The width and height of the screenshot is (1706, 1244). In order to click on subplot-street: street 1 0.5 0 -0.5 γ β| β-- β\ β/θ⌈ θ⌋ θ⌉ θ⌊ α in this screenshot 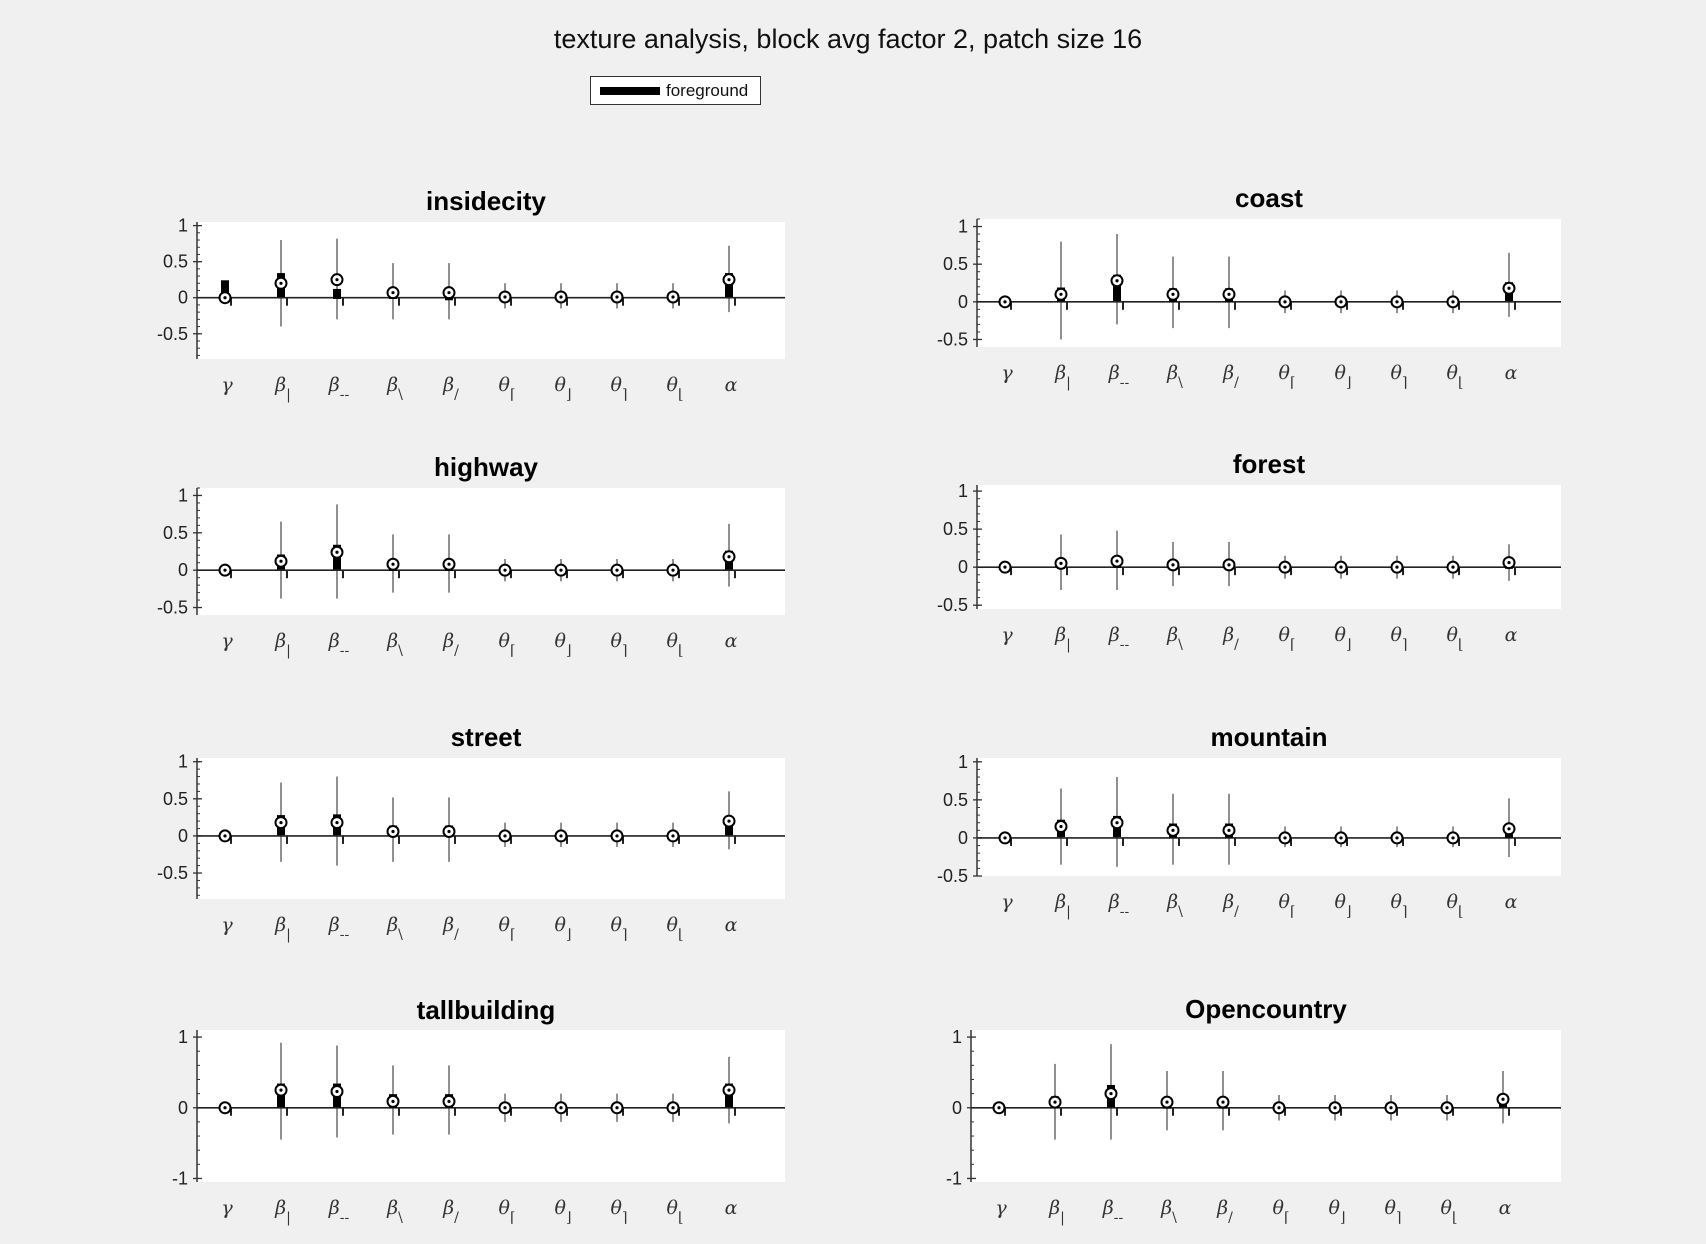, I will do `click(471, 832)`.